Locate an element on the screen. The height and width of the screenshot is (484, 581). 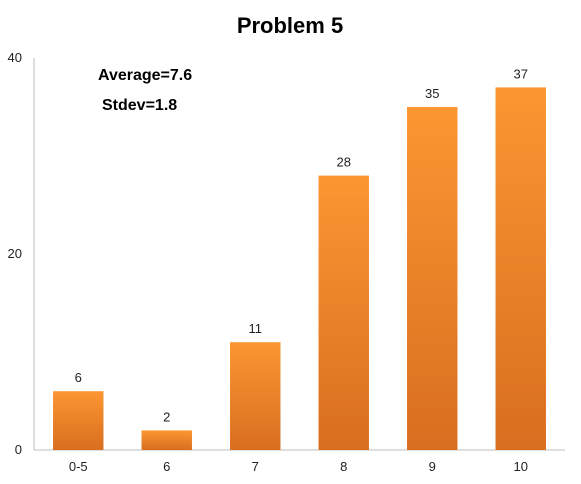
data-label-8: 28 is located at coordinates (344, 162).